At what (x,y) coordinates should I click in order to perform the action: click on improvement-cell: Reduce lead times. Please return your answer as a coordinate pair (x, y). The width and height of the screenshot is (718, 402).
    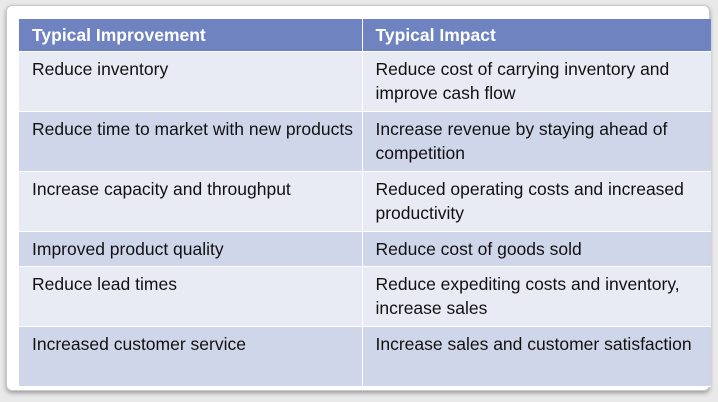
    Looking at the image, I should click on (191, 296).